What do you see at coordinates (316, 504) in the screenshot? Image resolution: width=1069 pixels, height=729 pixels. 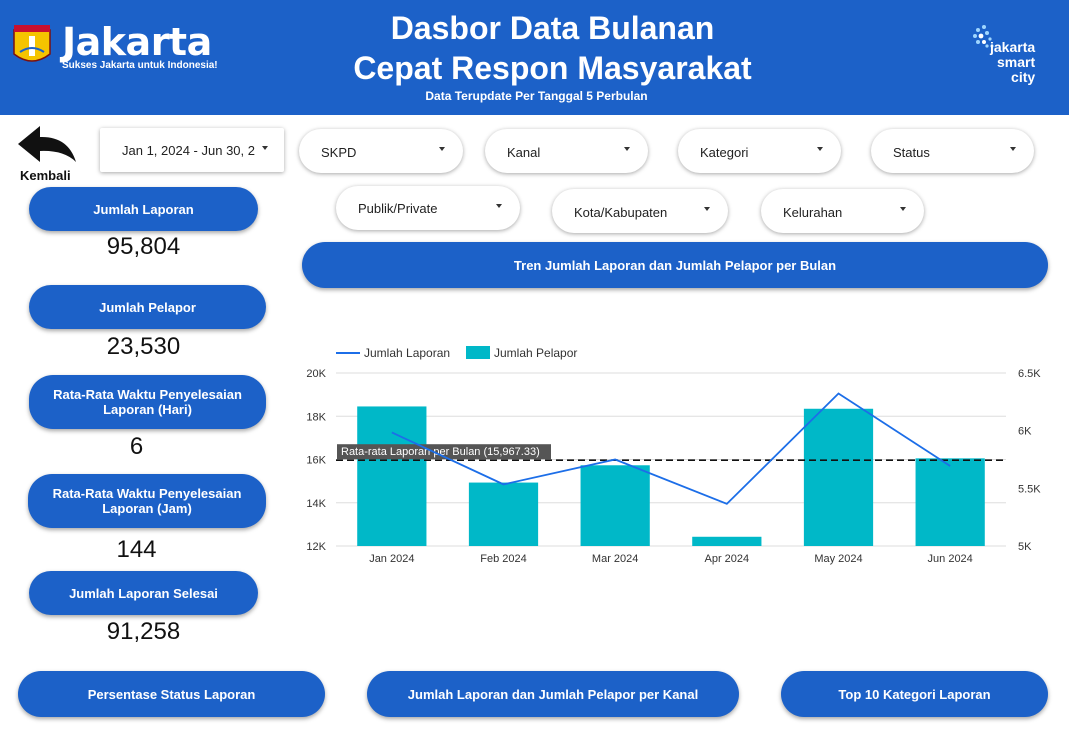 I see `y-left-tick-label: 14K` at bounding box center [316, 504].